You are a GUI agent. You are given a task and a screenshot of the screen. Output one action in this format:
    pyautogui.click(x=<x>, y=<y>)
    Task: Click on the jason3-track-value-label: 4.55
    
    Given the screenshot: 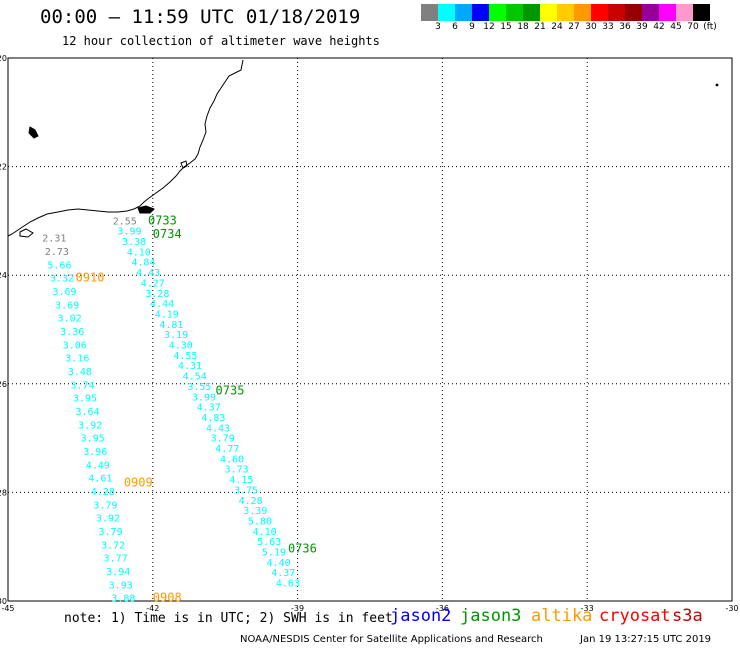 What is the action you would take?
    pyautogui.click(x=185, y=356)
    